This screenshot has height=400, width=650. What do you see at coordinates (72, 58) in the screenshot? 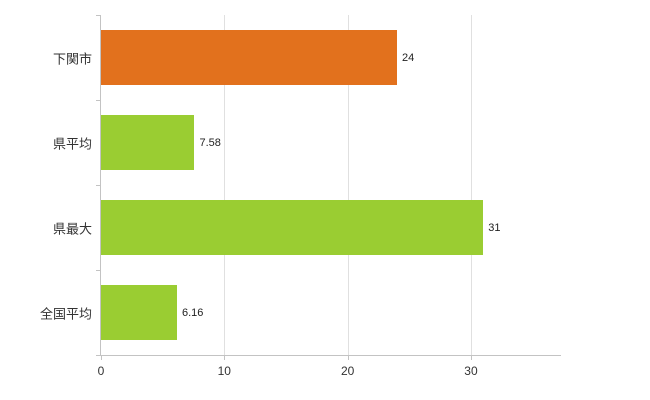
I see `category-label-shimonoseki: 下関市` at bounding box center [72, 58].